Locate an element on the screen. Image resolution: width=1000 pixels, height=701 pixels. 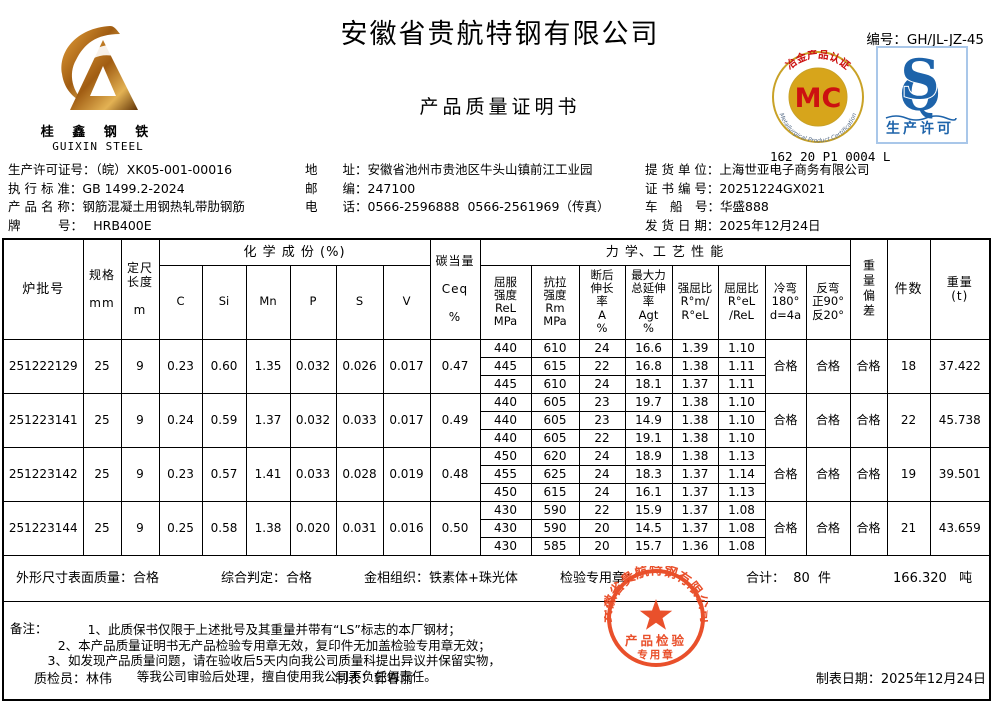
col-mn: Mn is located at coordinates (268, 302).